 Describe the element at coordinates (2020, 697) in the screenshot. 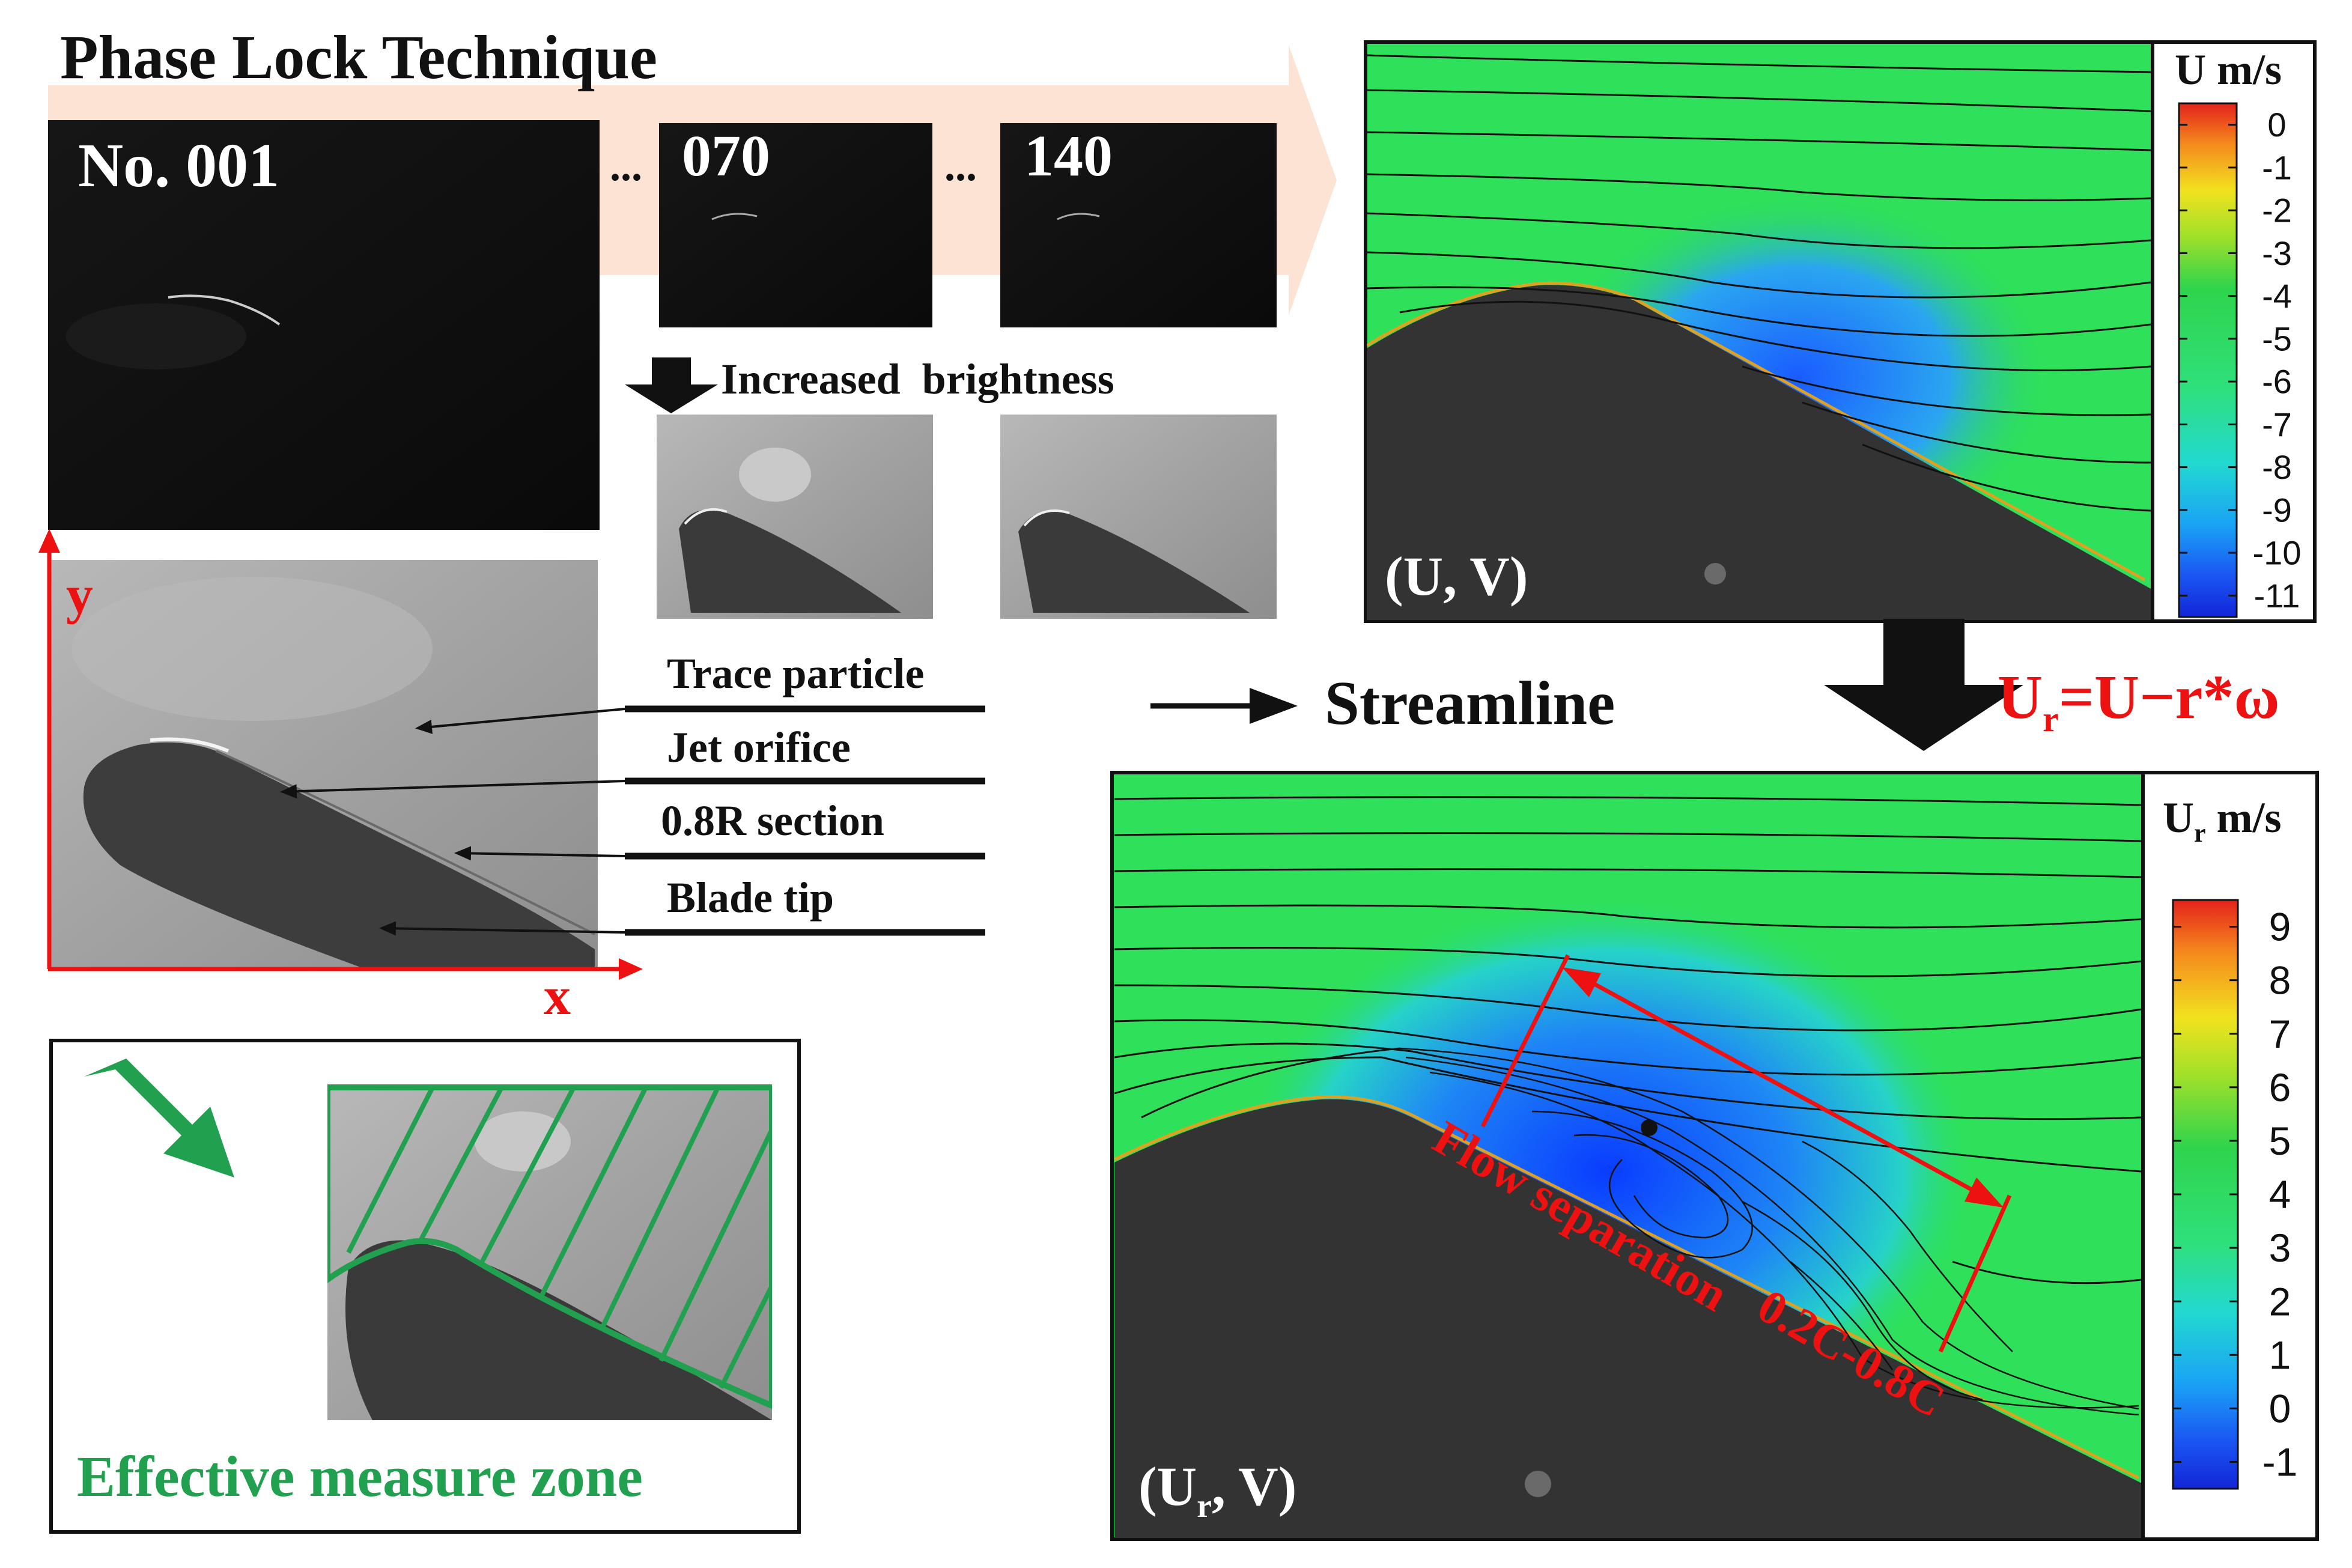

I see `formula-main: U` at that location.